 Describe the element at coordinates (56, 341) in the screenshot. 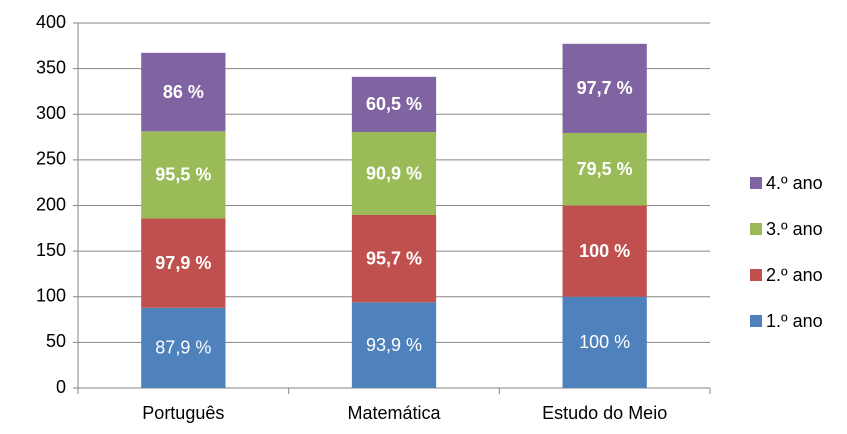

I see `y-tick-label: 50` at that location.